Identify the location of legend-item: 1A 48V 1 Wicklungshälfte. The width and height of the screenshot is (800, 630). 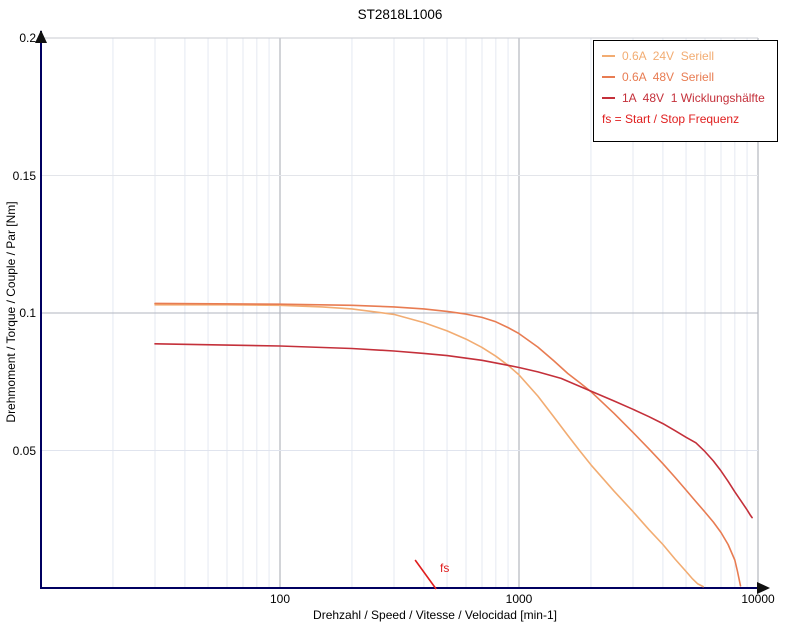
(689, 97).